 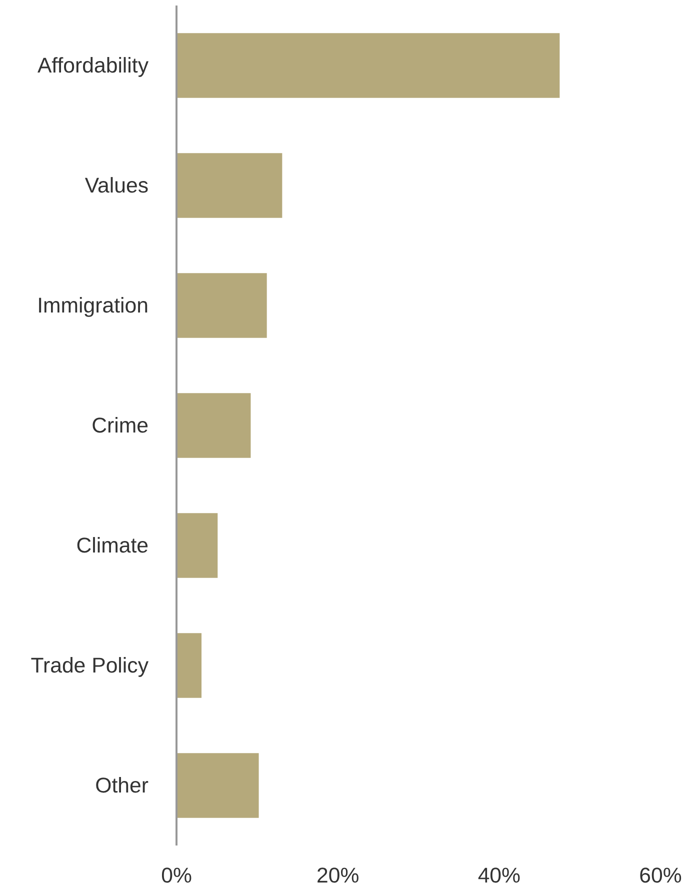 What do you see at coordinates (499, 876) in the screenshot?
I see `x-tick-label: 40%` at bounding box center [499, 876].